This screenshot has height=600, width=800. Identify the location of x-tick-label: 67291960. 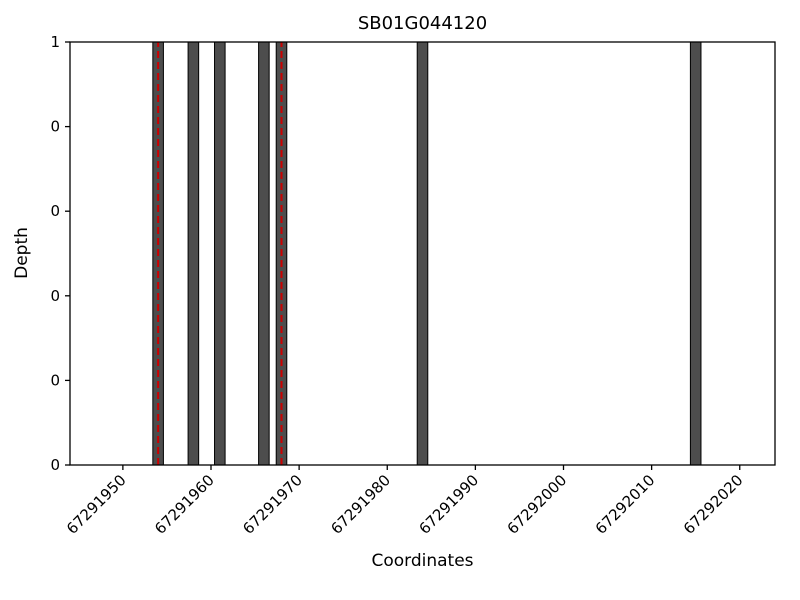
(184, 504).